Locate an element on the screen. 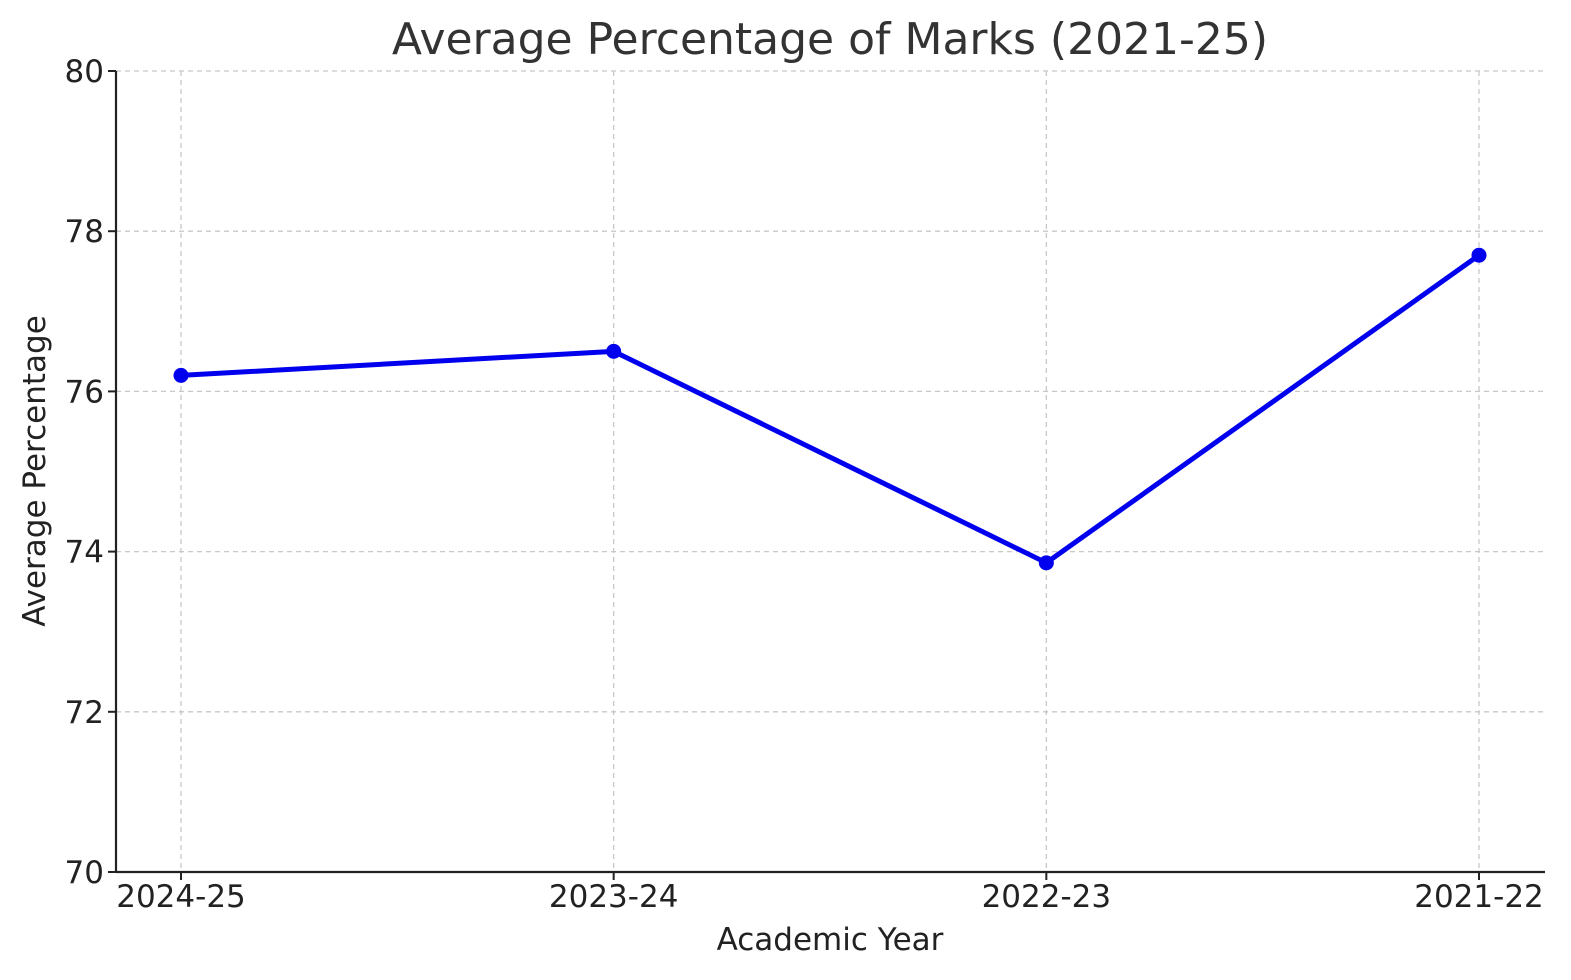  x-axis-label: Academic Year is located at coordinates (830, 940).